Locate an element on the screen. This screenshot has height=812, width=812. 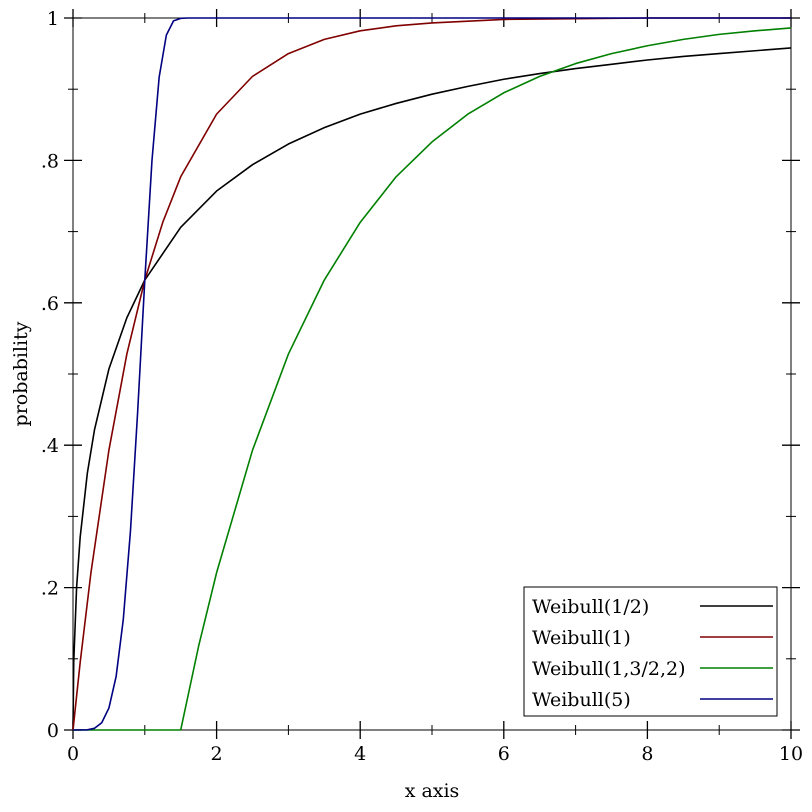
legend-label-weibull-1-2: Weibull(1/2) is located at coordinates (590, 607).